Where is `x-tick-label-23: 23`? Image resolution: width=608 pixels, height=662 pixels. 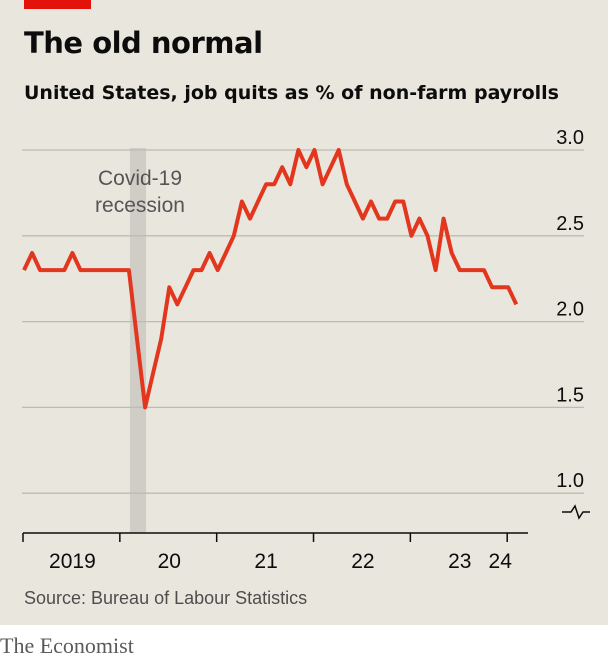
x-tick-label-23: 23 is located at coordinates (459, 561).